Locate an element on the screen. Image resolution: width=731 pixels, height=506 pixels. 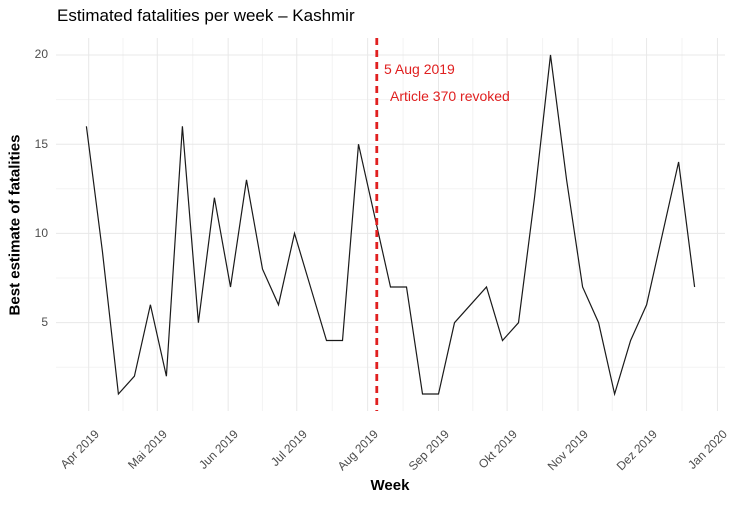
y-tick-label: 10 is located at coordinates (41, 232).